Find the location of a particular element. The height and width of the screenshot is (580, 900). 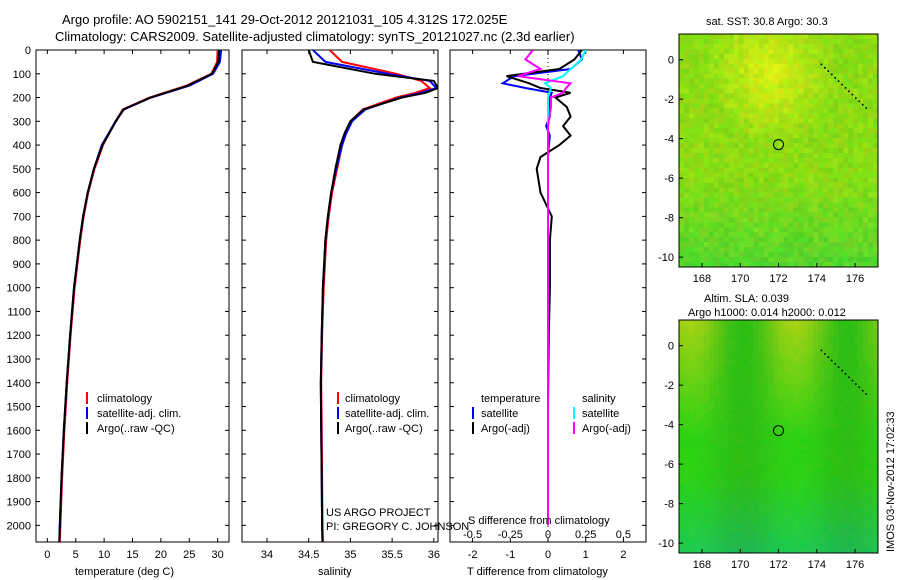

depth-tick-label: 1000 is located at coordinates (19, 289).